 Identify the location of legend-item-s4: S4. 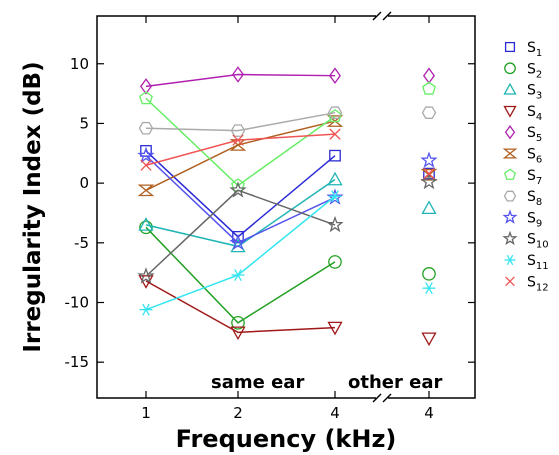
(522, 113).